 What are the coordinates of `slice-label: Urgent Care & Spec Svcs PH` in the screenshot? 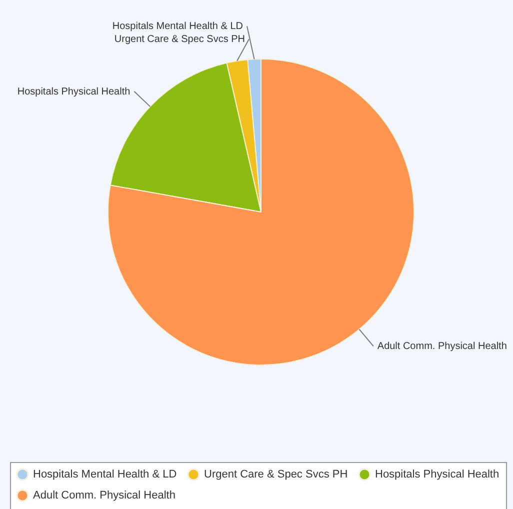 It's located at (179, 40).